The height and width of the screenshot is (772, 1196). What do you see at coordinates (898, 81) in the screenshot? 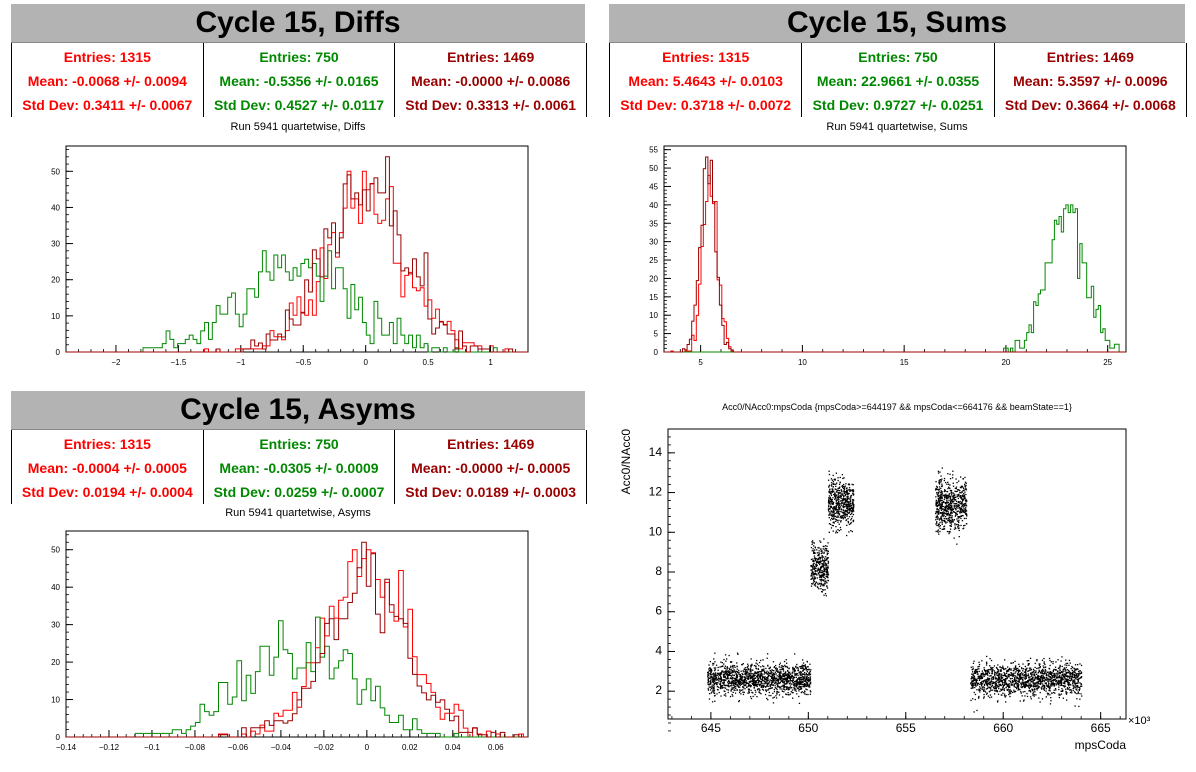
I see `stat-mean: Mean: 22.9661 +/- 0.0355` at bounding box center [898, 81].